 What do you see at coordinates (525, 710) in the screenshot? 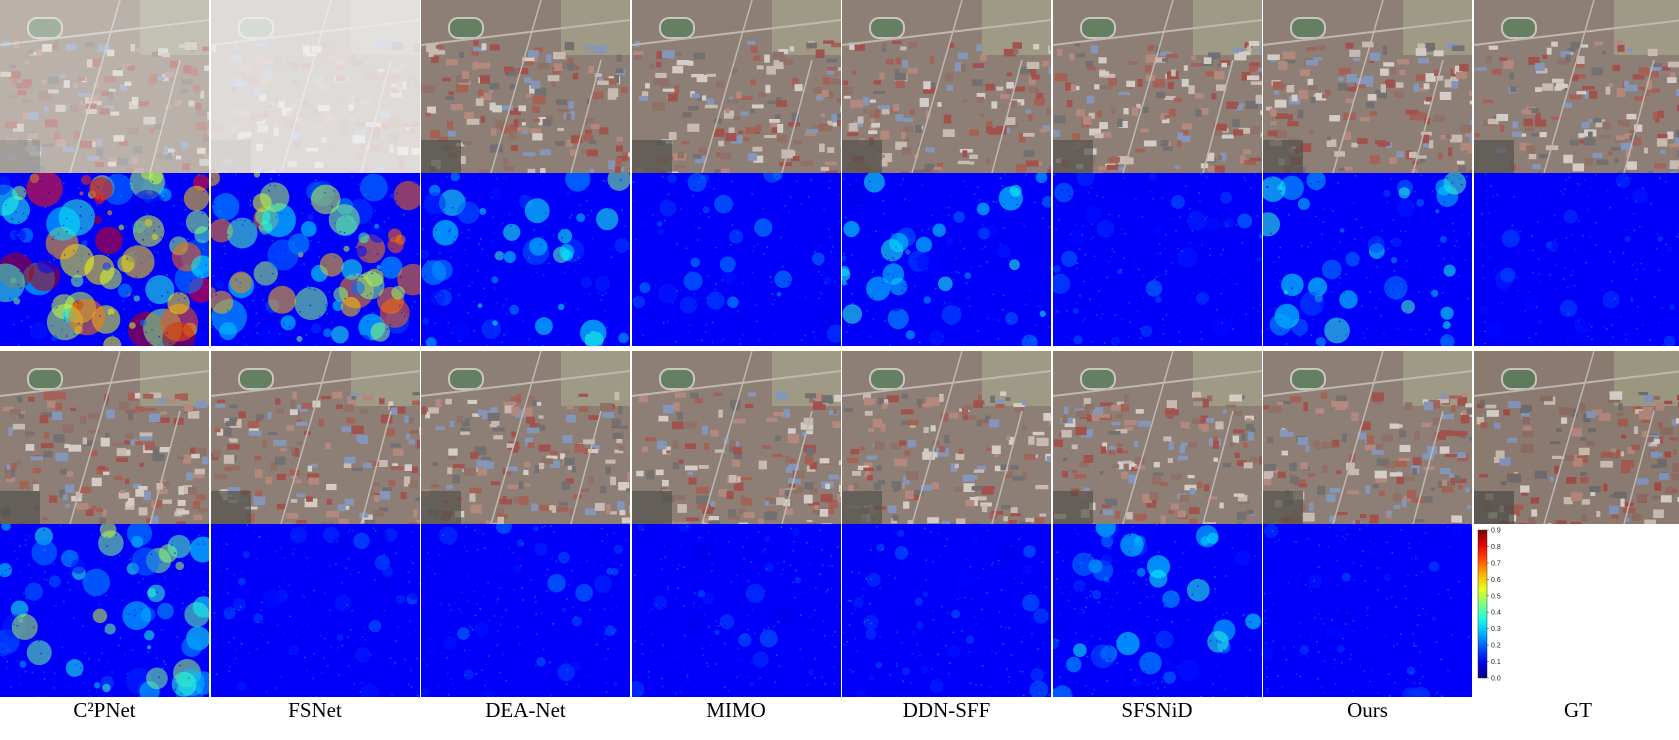
I see `method-label: DEA-Net` at bounding box center [525, 710].